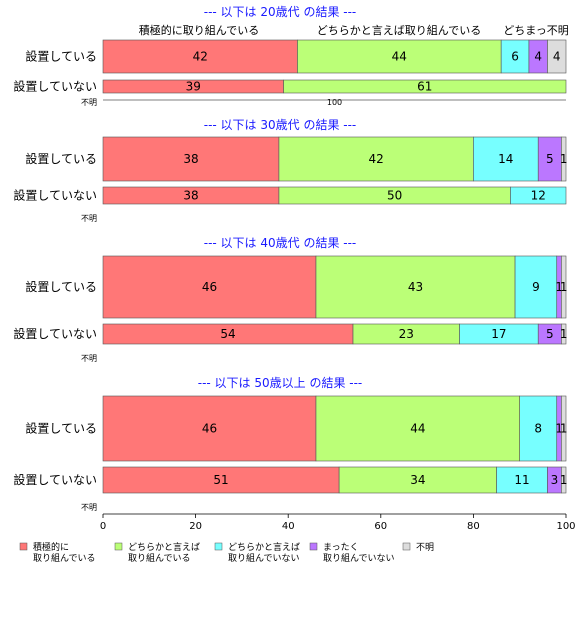 The image size is (580, 636). What do you see at coordinates (280, 125) in the screenshot?
I see `panel-title: --- 以下は 30歳代 の結果 ---` at bounding box center [280, 125].